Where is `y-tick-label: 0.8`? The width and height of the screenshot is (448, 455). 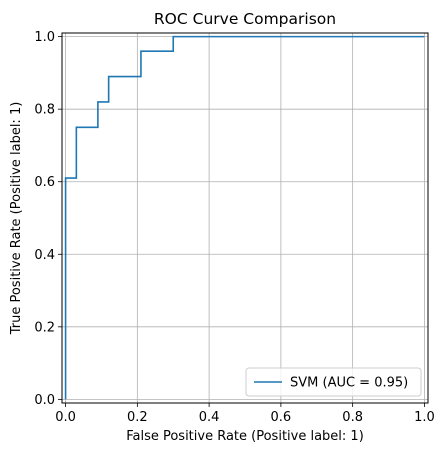 y-tick-label: 0.8 is located at coordinates (44, 110).